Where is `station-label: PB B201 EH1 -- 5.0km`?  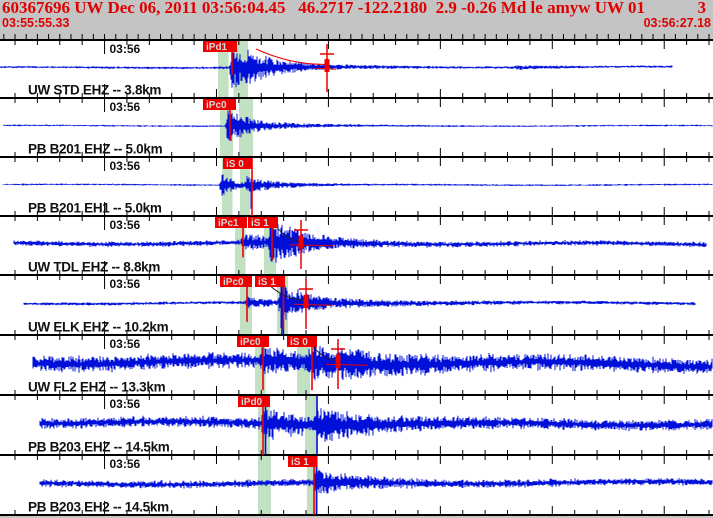 station-label: PB B201 EH1 -- 5.0km is located at coordinates (95, 208).